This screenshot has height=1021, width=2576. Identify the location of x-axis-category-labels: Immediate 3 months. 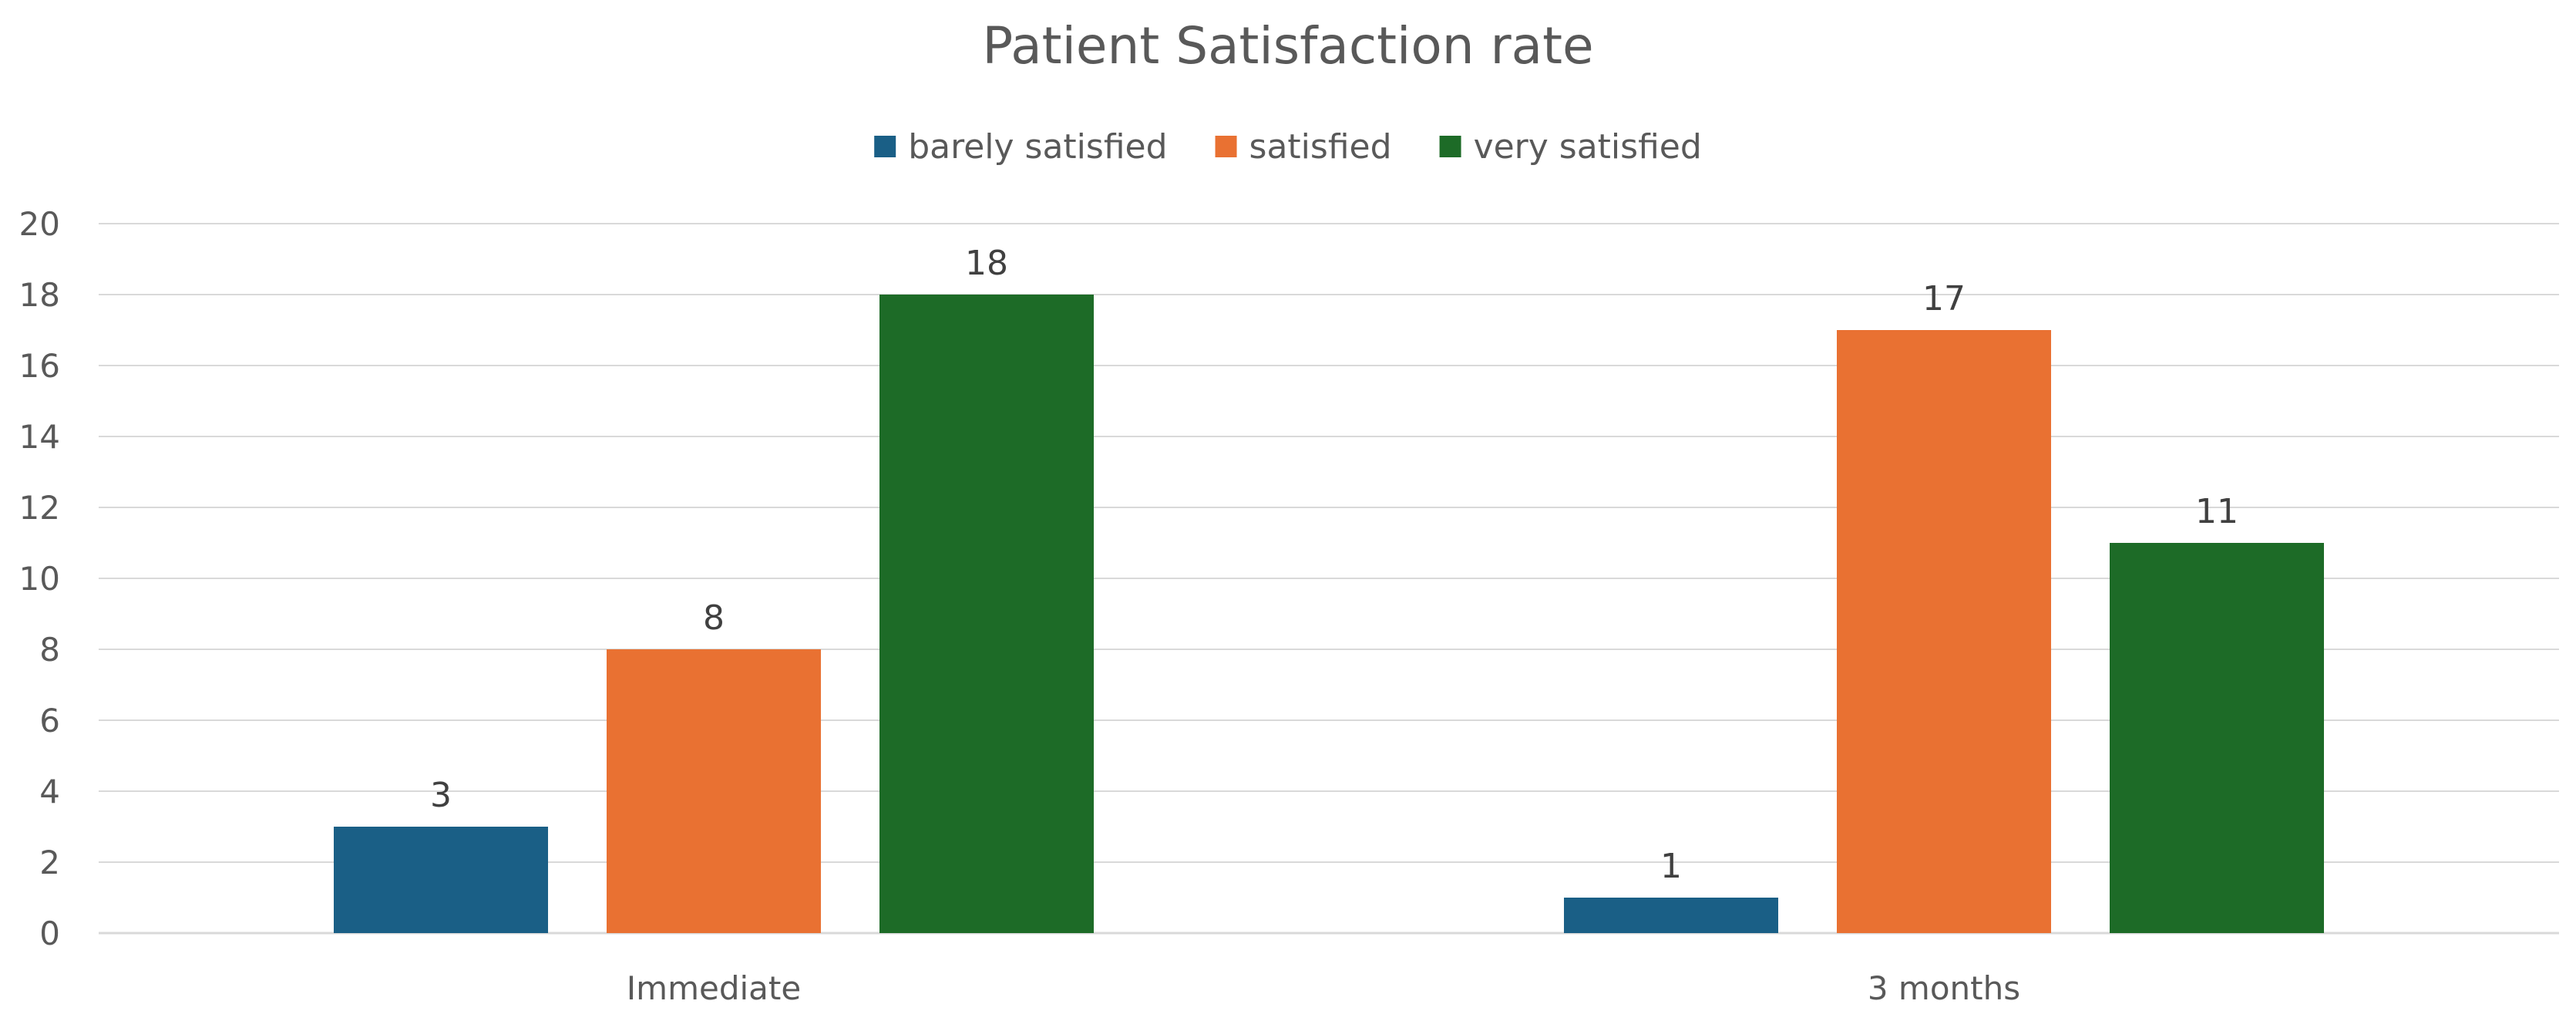
(1323, 988).